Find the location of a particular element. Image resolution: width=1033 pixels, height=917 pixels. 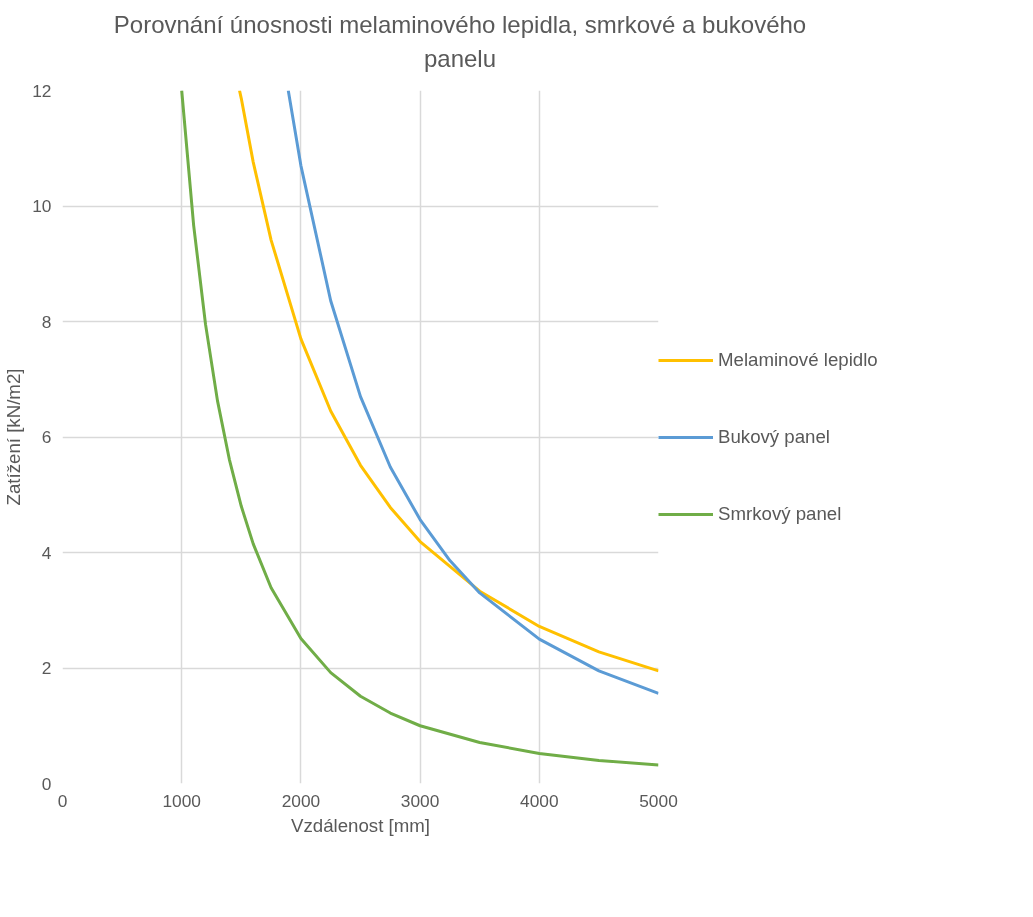

legend-label: Melaminové lepidlo is located at coordinates (798, 359).